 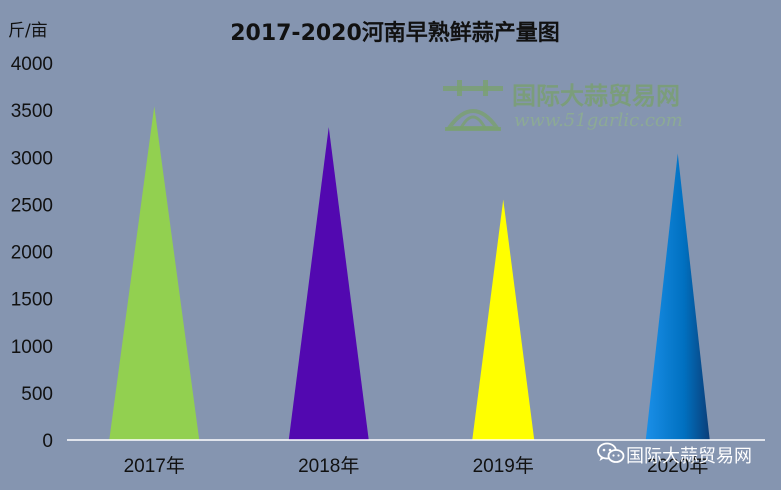 I want to click on wechat-badge: 国际大蒜贸易网, so click(x=674, y=454).